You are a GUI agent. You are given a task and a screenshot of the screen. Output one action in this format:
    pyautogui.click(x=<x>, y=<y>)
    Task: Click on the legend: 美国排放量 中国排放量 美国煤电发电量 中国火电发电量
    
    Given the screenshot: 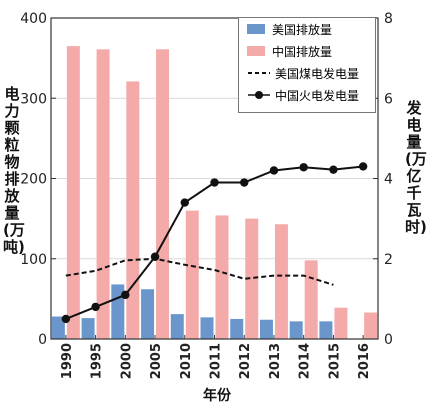 What is the action you would take?
    pyautogui.click(x=307, y=65)
    